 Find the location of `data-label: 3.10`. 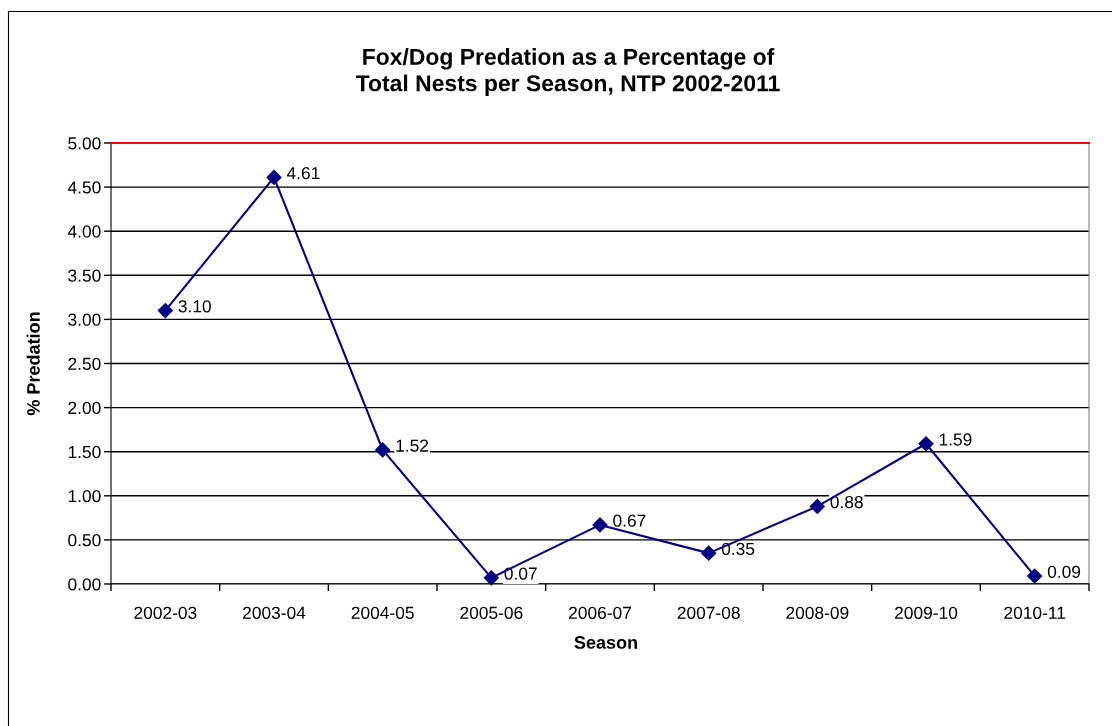

data-label: 3.10 is located at coordinates (194, 306).